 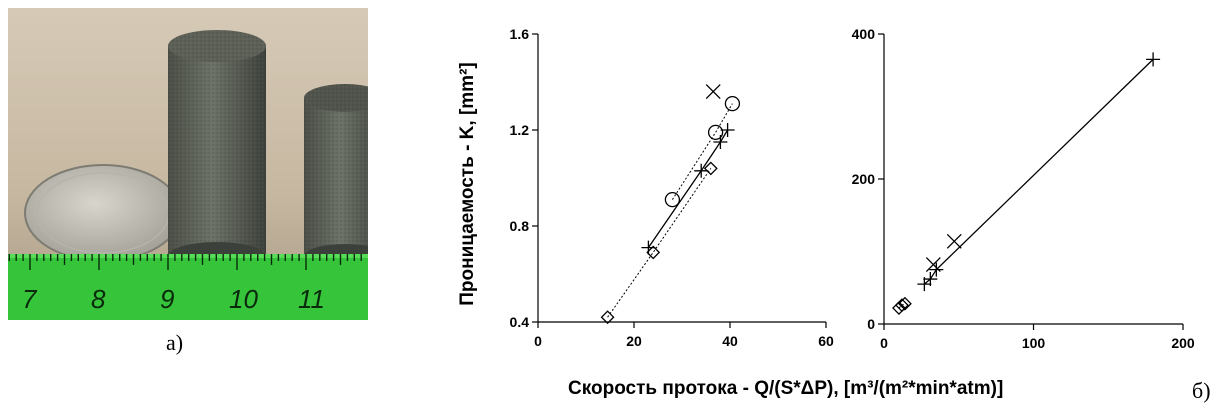 I want to click on ruler-number: 7, so click(x=30, y=299).